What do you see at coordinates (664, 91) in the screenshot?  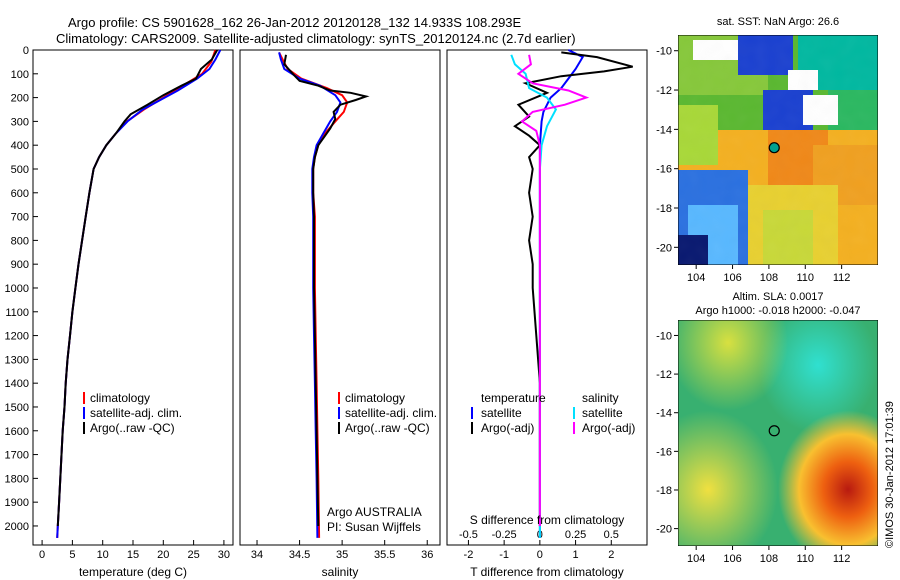 I see `map-lat-tick-label: -12` at bounding box center [664, 91].